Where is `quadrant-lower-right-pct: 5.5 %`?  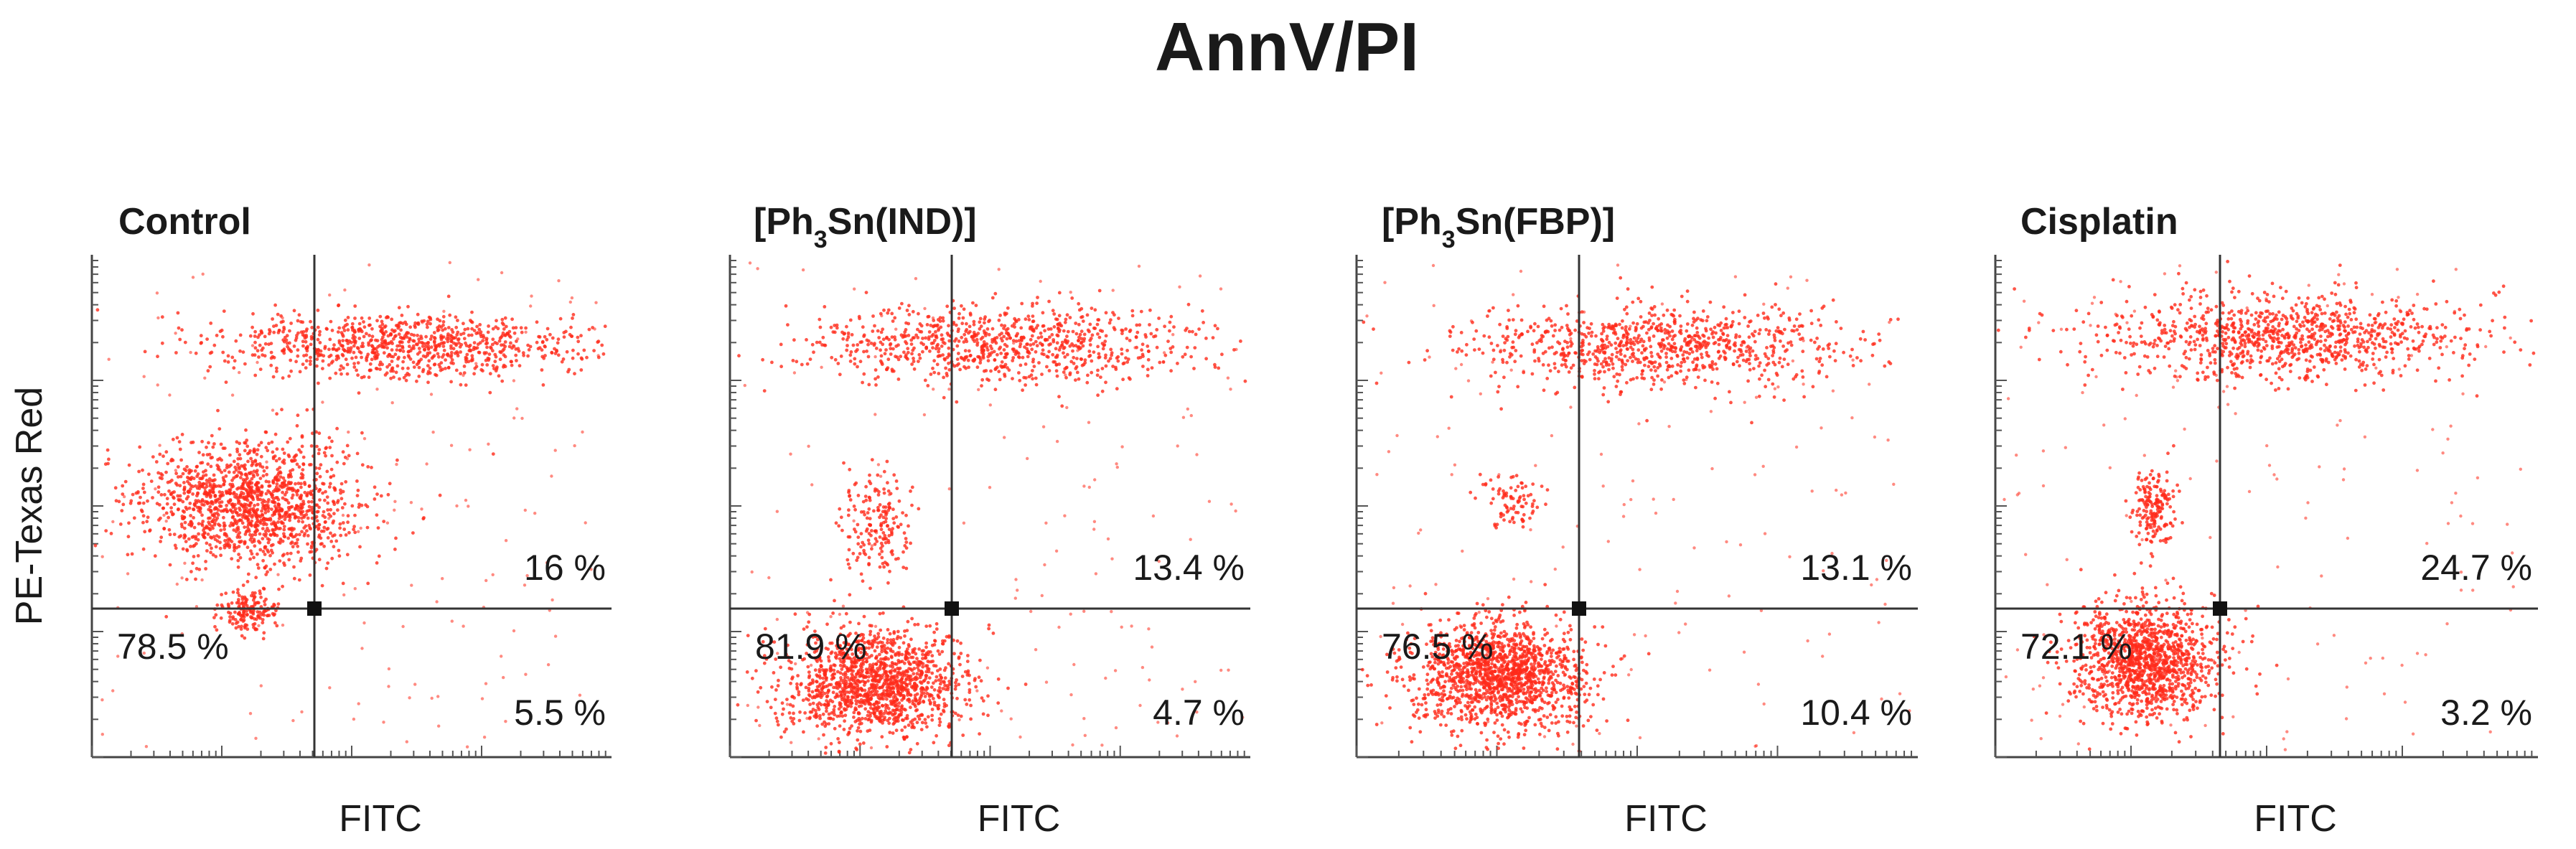
quadrant-lower-right-pct: 5.5 % is located at coordinates (560, 713).